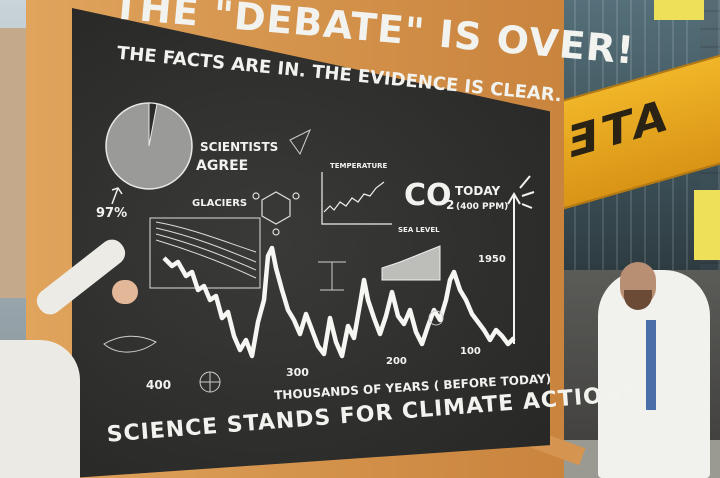  Describe the element at coordinates (411, 263) in the screenshot. I see `sea-level-chart-sketch` at that location.